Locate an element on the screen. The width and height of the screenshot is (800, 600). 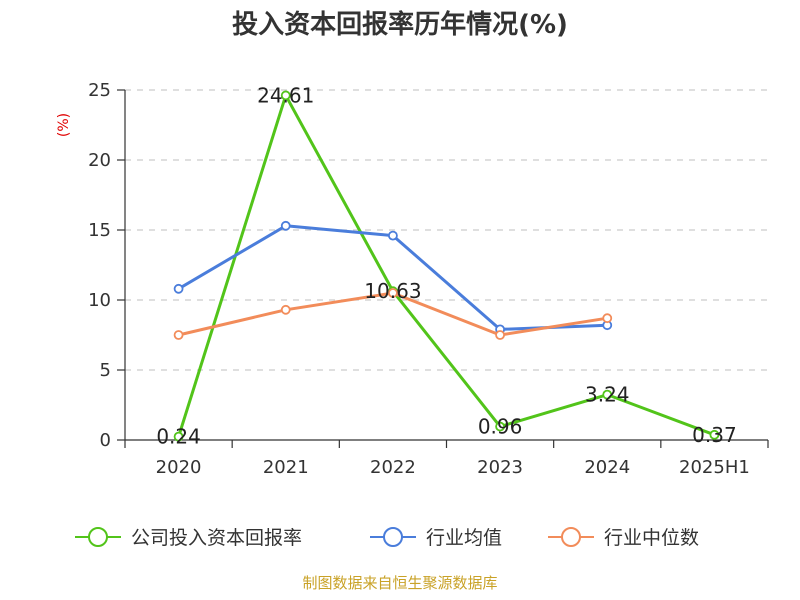
legend: 公司投入资本回报率 行业均值 行业中位数 is located at coordinates (387, 538).